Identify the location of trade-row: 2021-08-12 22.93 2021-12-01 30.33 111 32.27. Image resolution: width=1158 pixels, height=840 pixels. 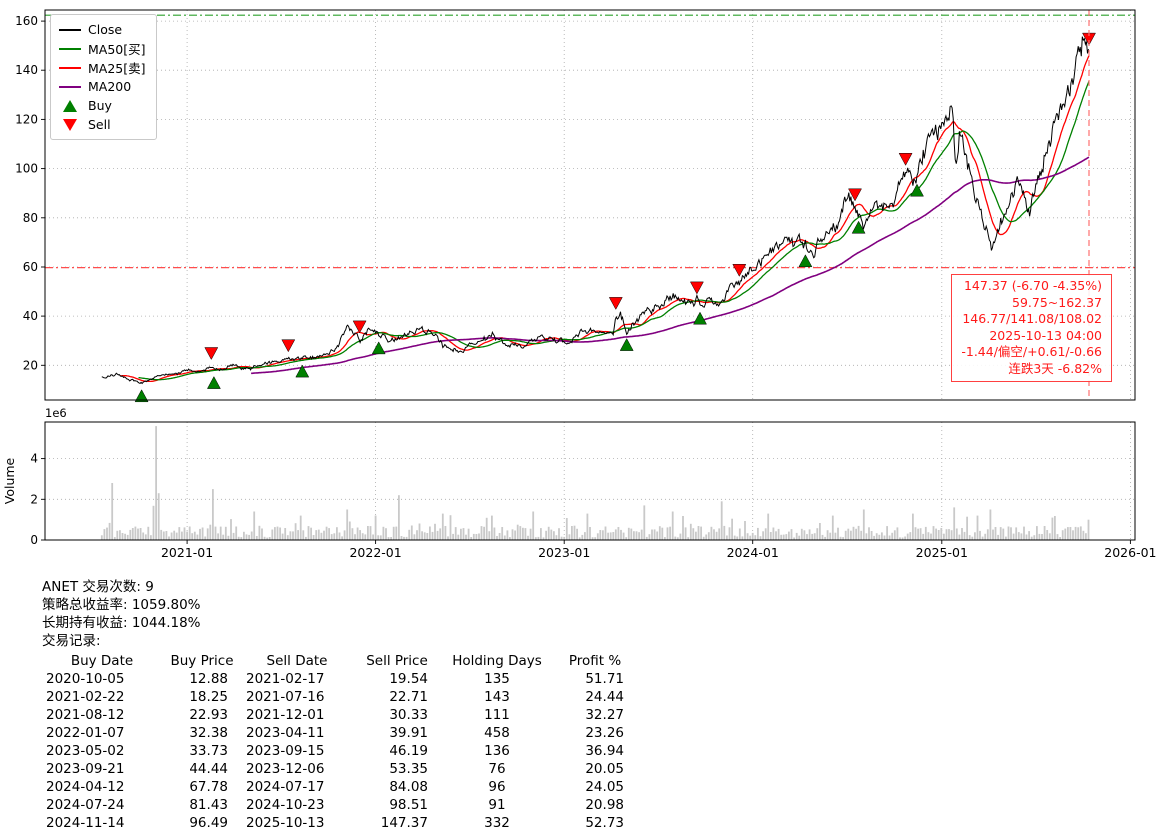
(340, 715).